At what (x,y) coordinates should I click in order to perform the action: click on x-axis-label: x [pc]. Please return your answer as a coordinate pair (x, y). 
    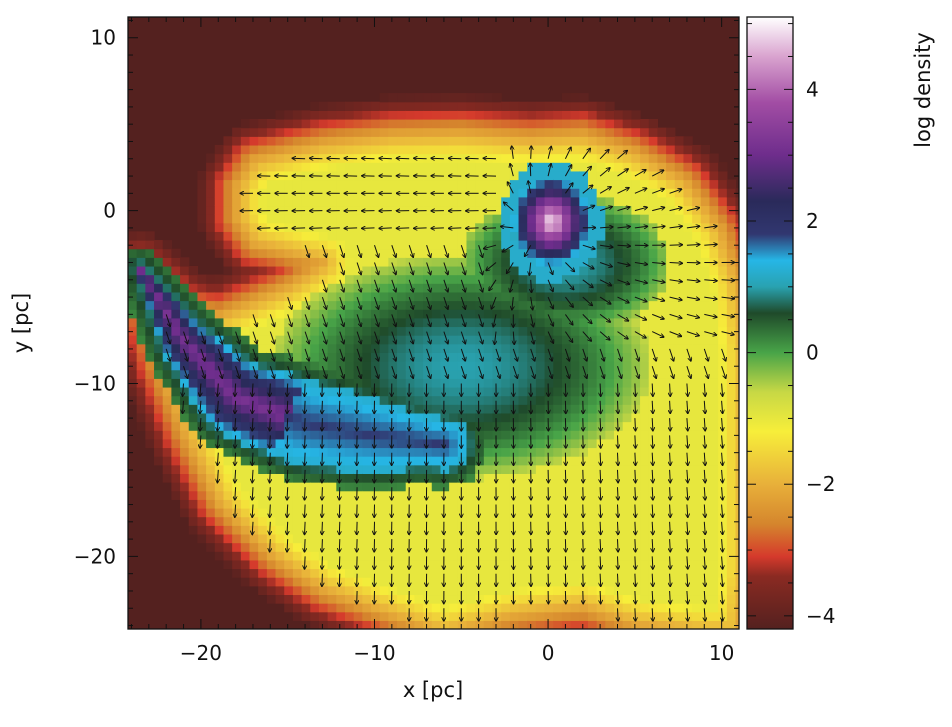
    Looking at the image, I should click on (433, 690).